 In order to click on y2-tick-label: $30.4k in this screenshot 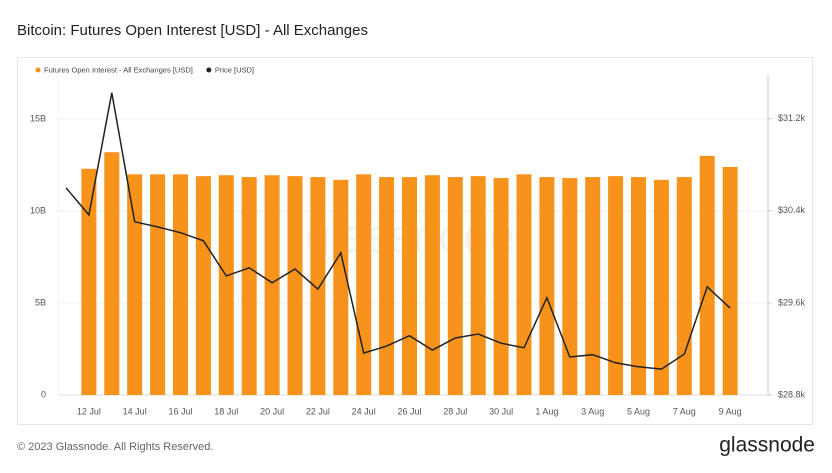, I will do `click(792, 210)`.